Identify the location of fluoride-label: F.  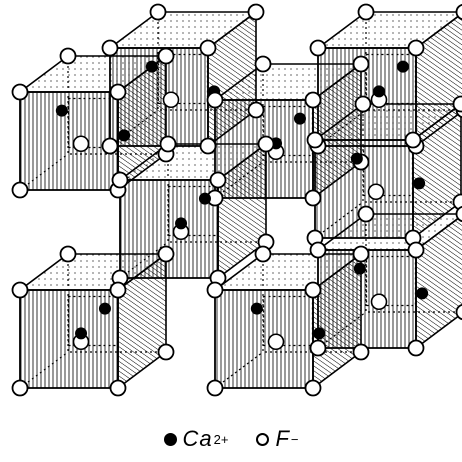
(282, 438).